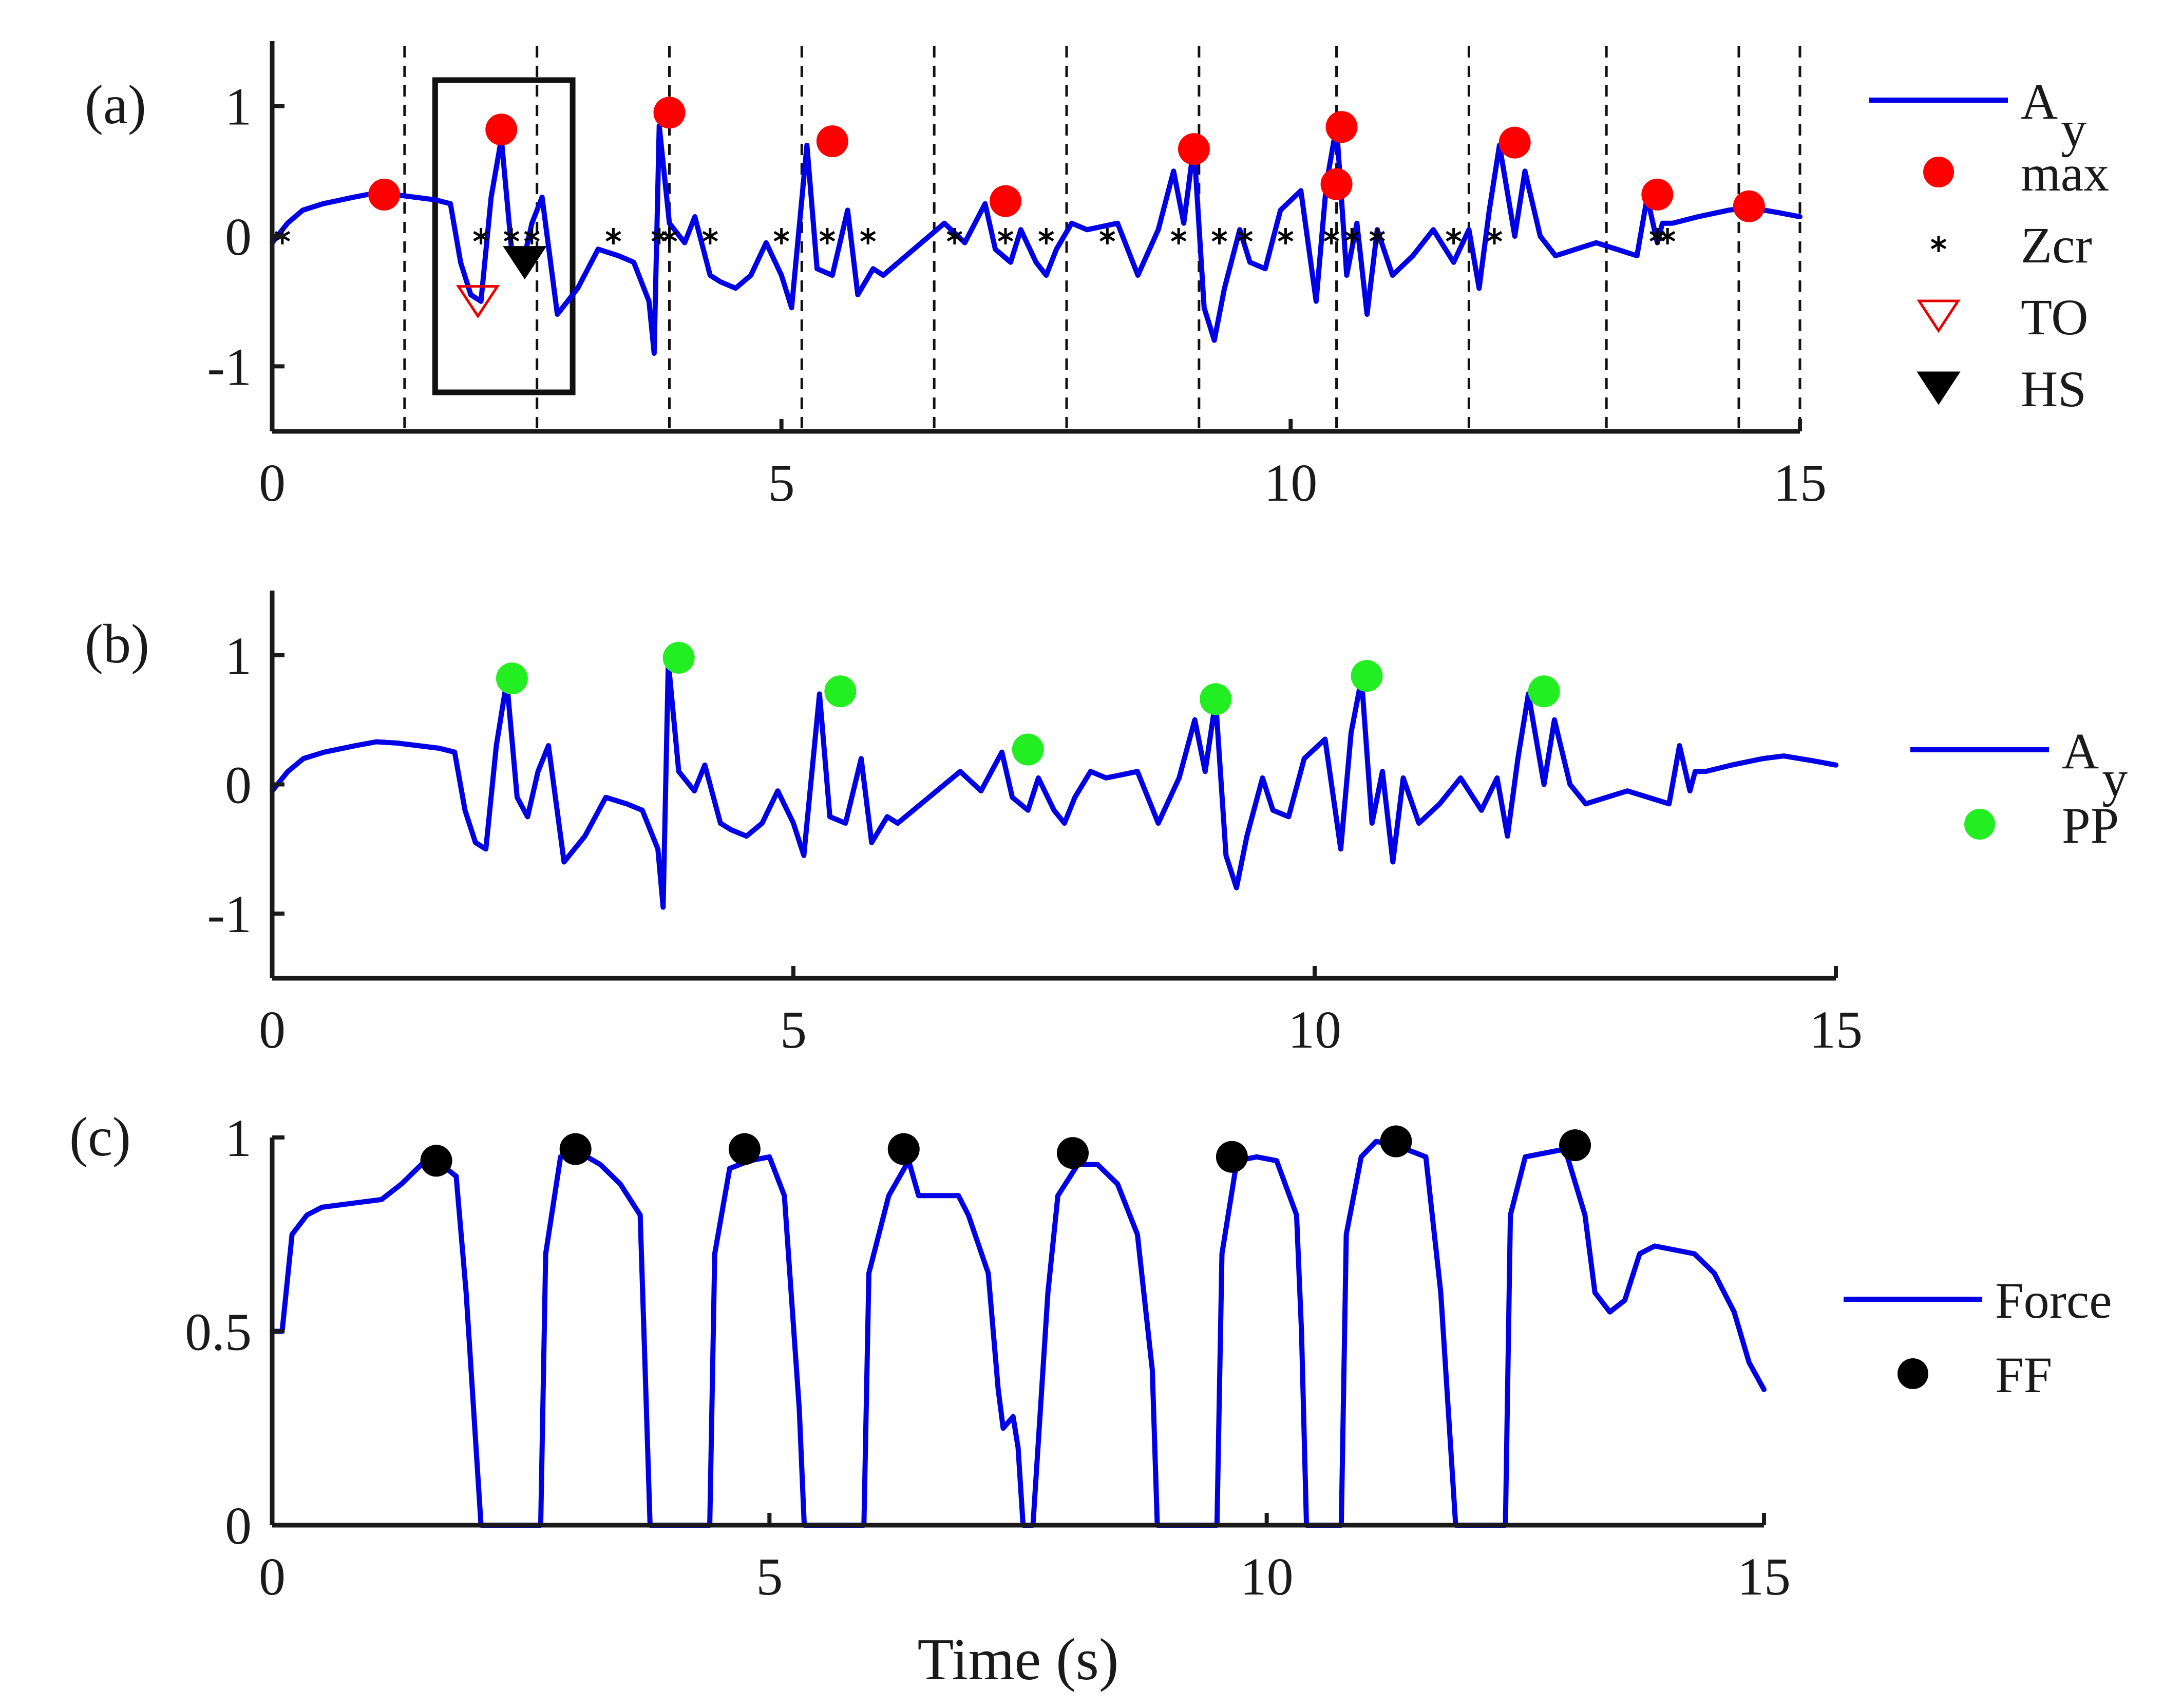 The image size is (2163, 1708). I want to click on legend-label: HS, so click(2054, 388).